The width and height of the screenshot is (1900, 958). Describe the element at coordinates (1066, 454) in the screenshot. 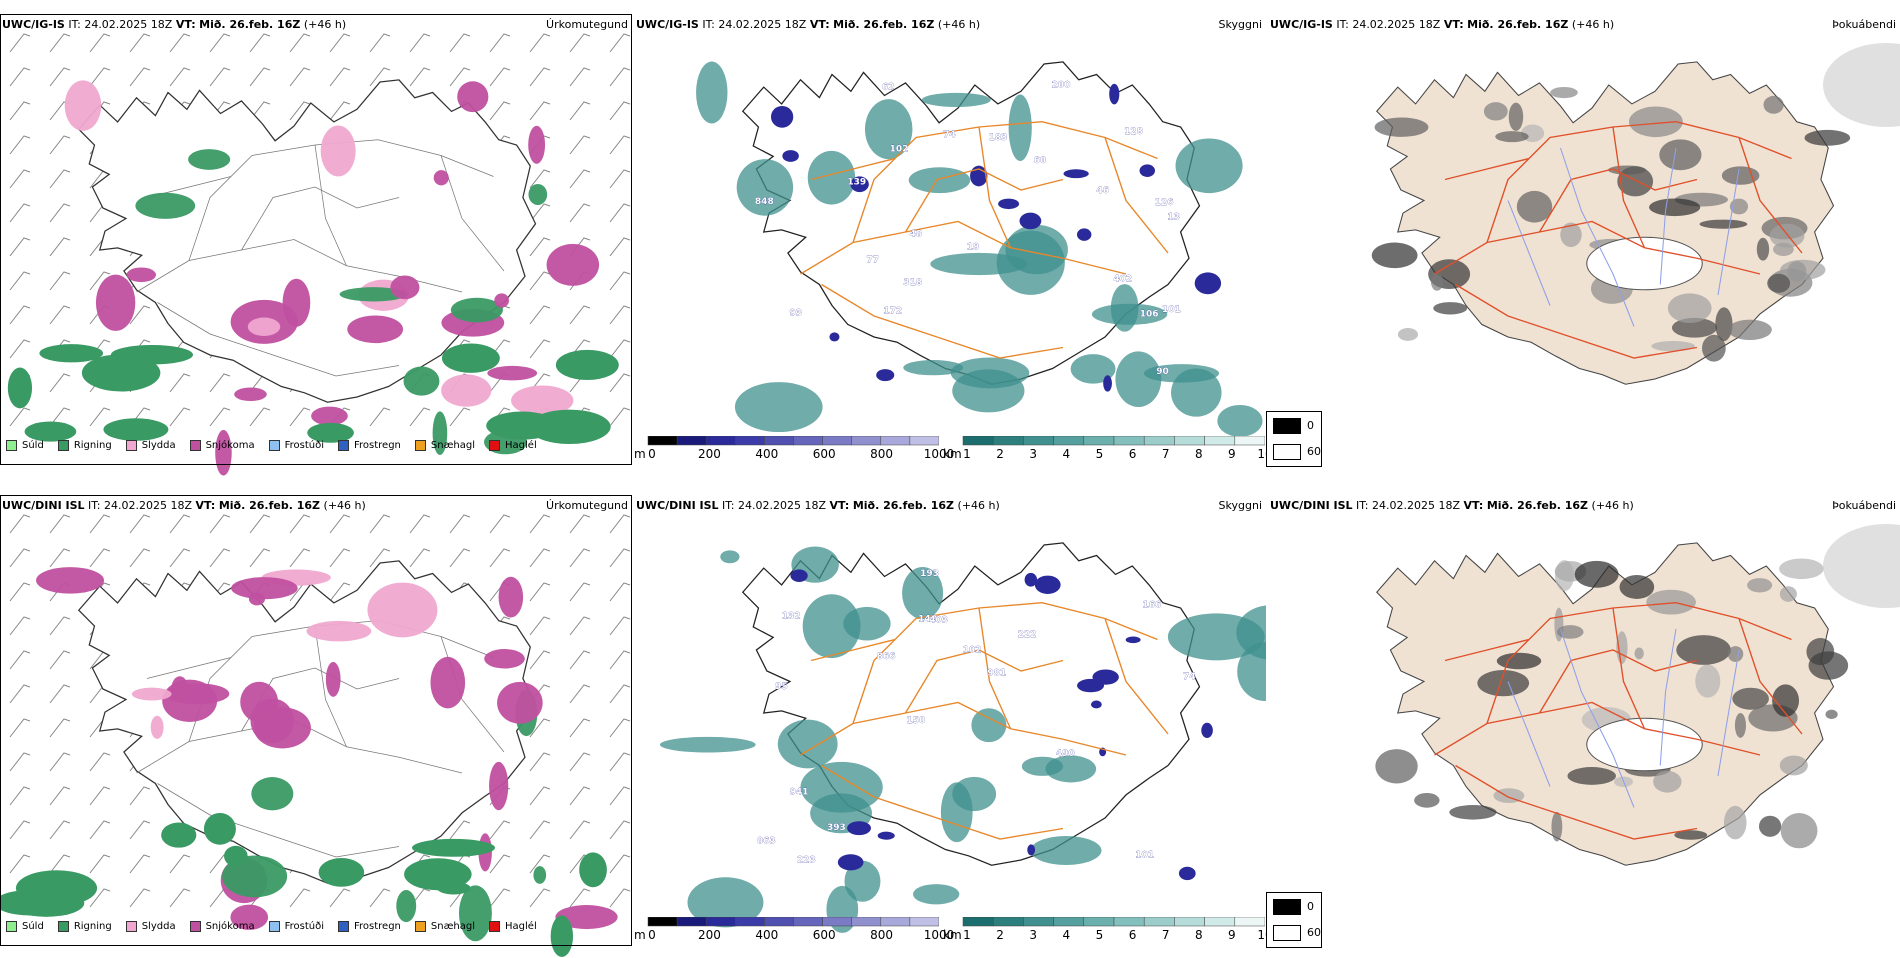

I see `colorbar-tick-label: 4` at that location.